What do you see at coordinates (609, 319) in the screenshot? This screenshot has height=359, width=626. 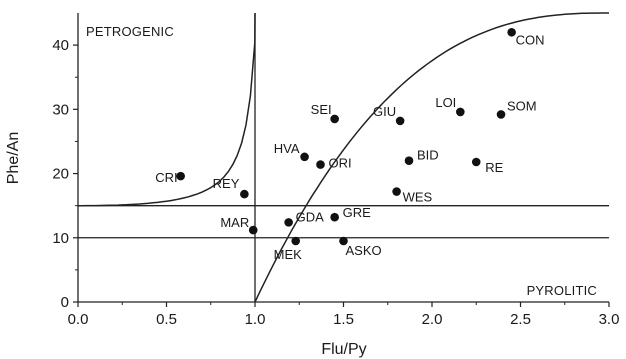 I see `x-tick-label: 3.0` at bounding box center [609, 319].